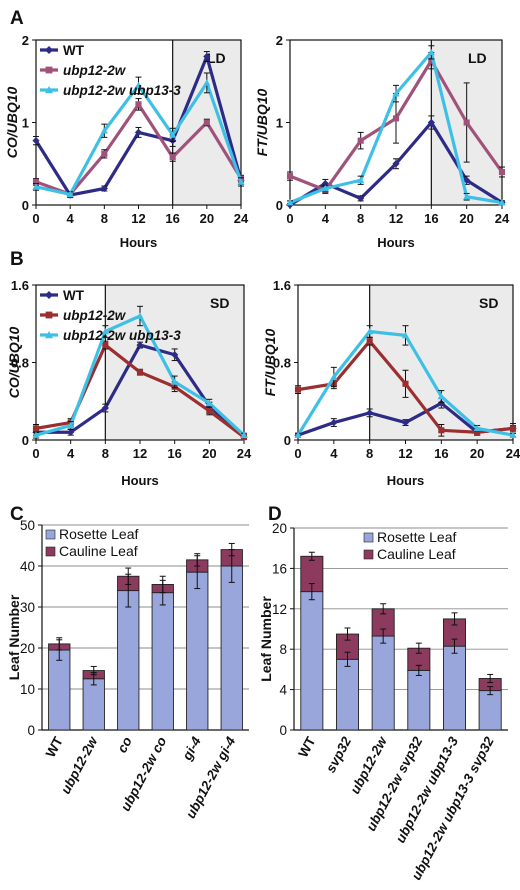 The image size is (520, 890). What do you see at coordinates (338, 754) in the screenshot?
I see `category-label: svp32` at bounding box center [338, 754].